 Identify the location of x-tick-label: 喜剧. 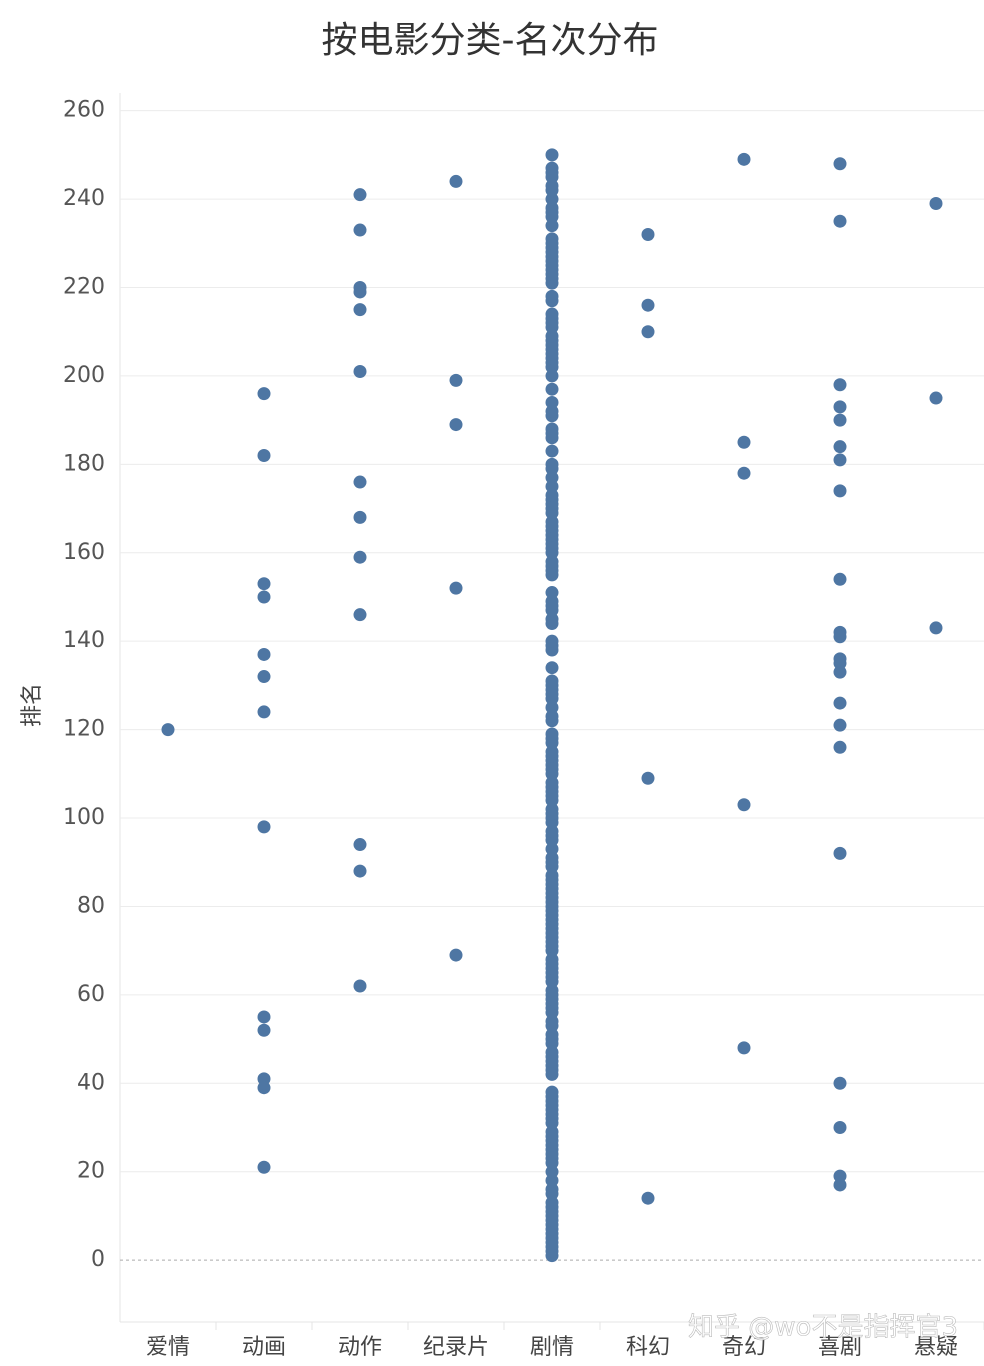
(840, 1347).